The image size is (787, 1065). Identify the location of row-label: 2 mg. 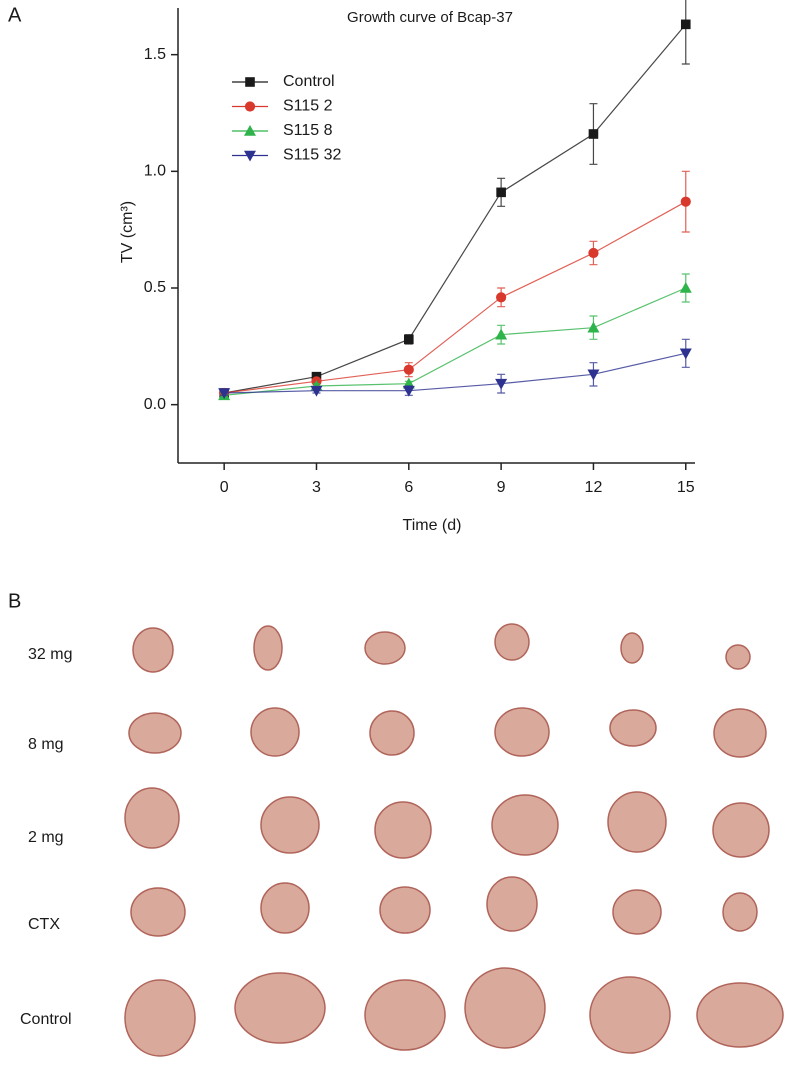
(46, 837).